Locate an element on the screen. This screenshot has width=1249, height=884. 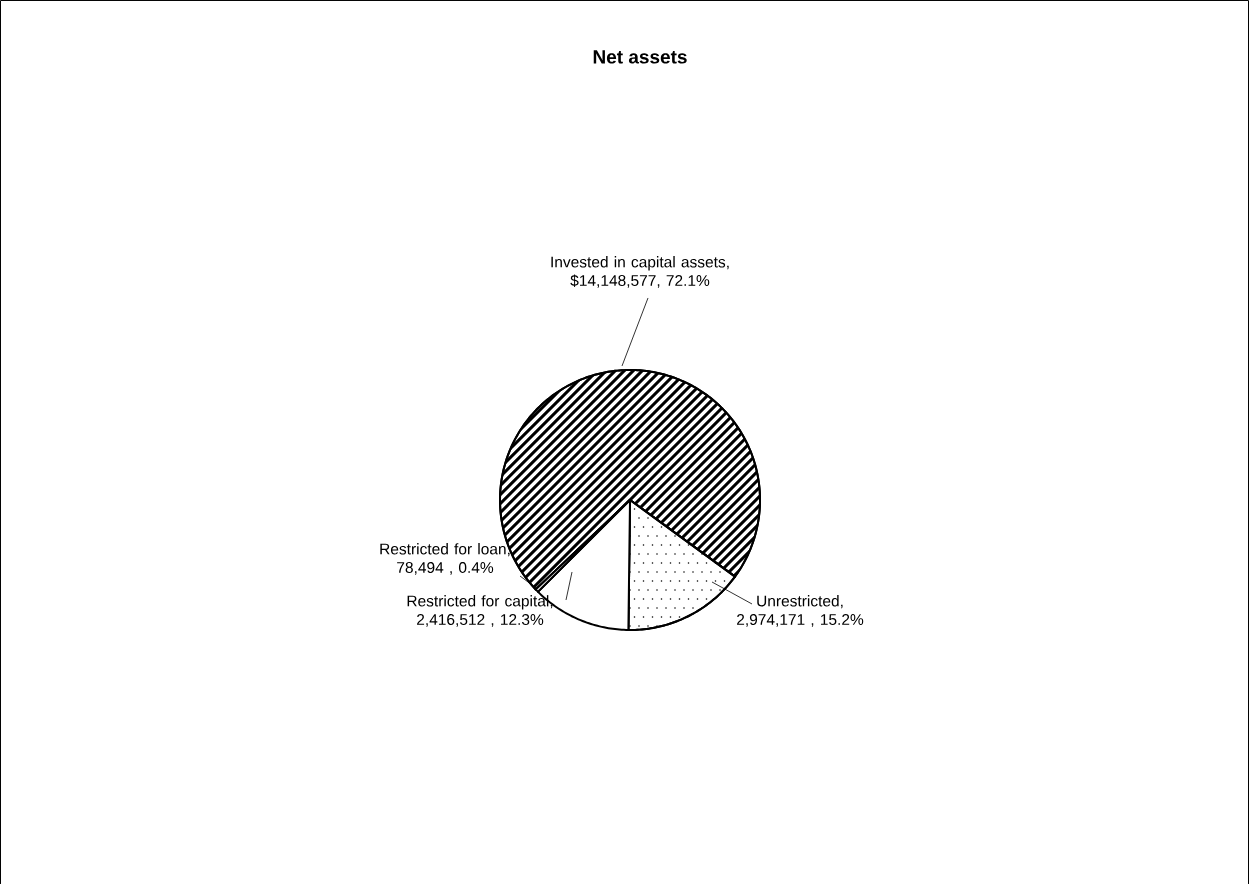
chart-title: Net assets is located at coordinates (640, 57).